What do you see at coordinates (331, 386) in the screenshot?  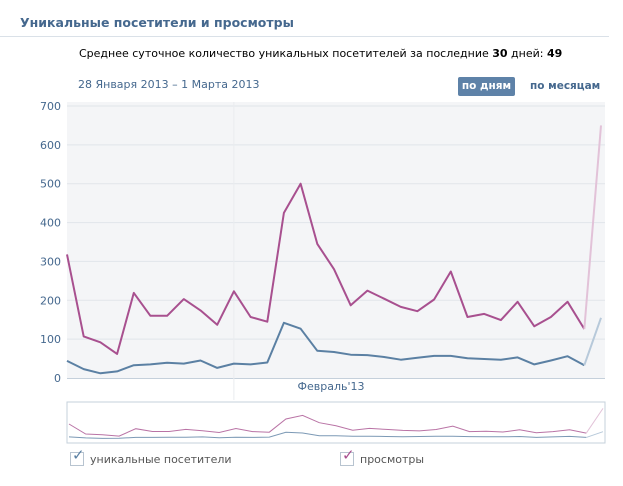 I see `x-axis-month-label: Февраль'13` at bounding box center [331, 386].